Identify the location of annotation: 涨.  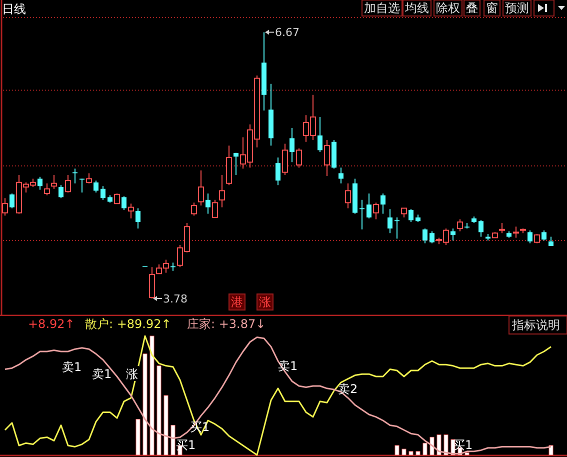
(132, 374).